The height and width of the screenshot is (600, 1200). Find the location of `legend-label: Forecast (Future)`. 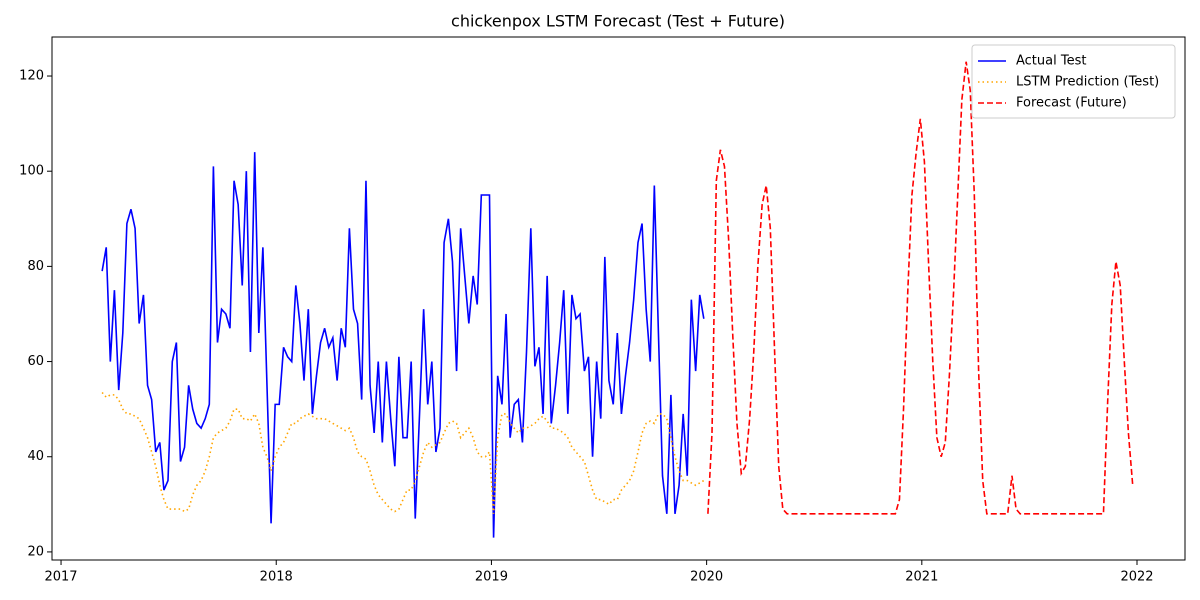

legend-label: Forecast (Future) is located at coordinates (1071, 103).